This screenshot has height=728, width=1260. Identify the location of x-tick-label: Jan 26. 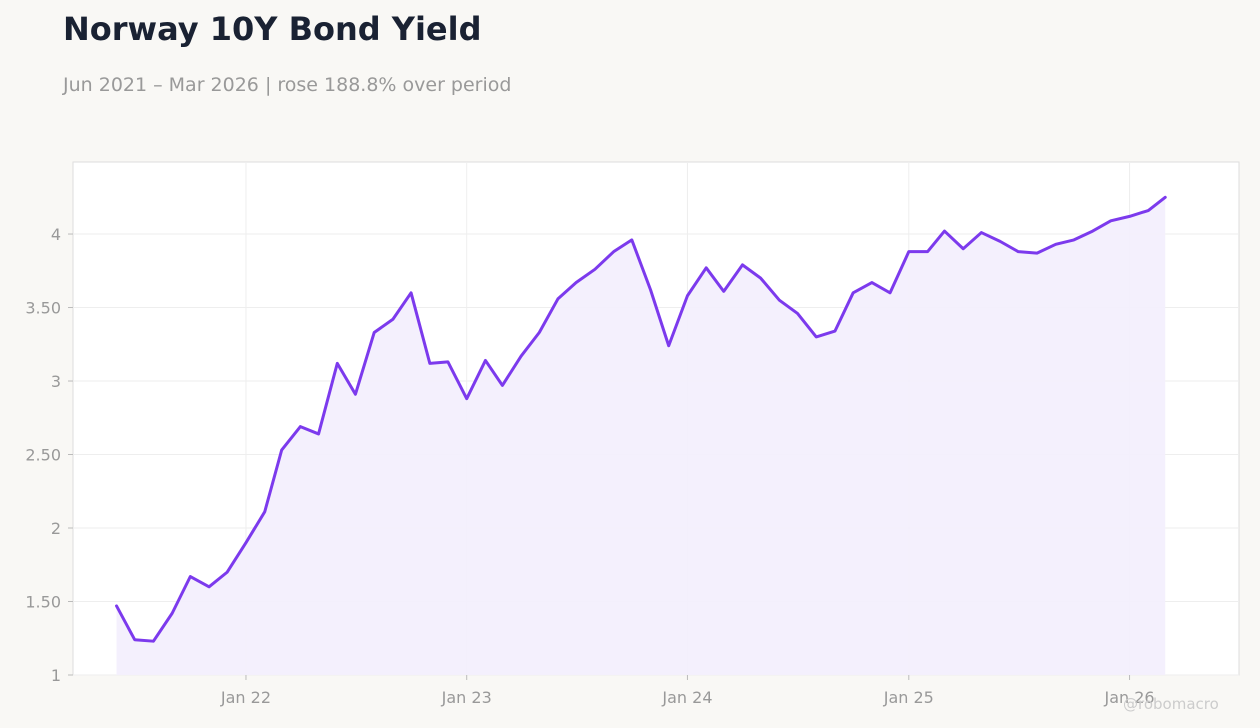
(1128, 697).